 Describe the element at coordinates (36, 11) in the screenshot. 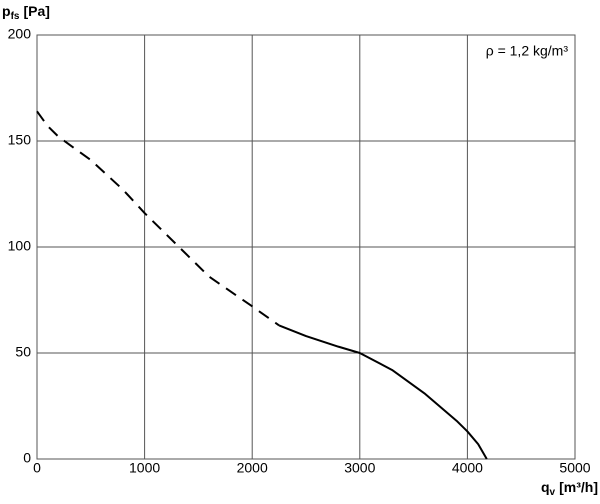

I see `y-label-unit: [Pa]` at that location.